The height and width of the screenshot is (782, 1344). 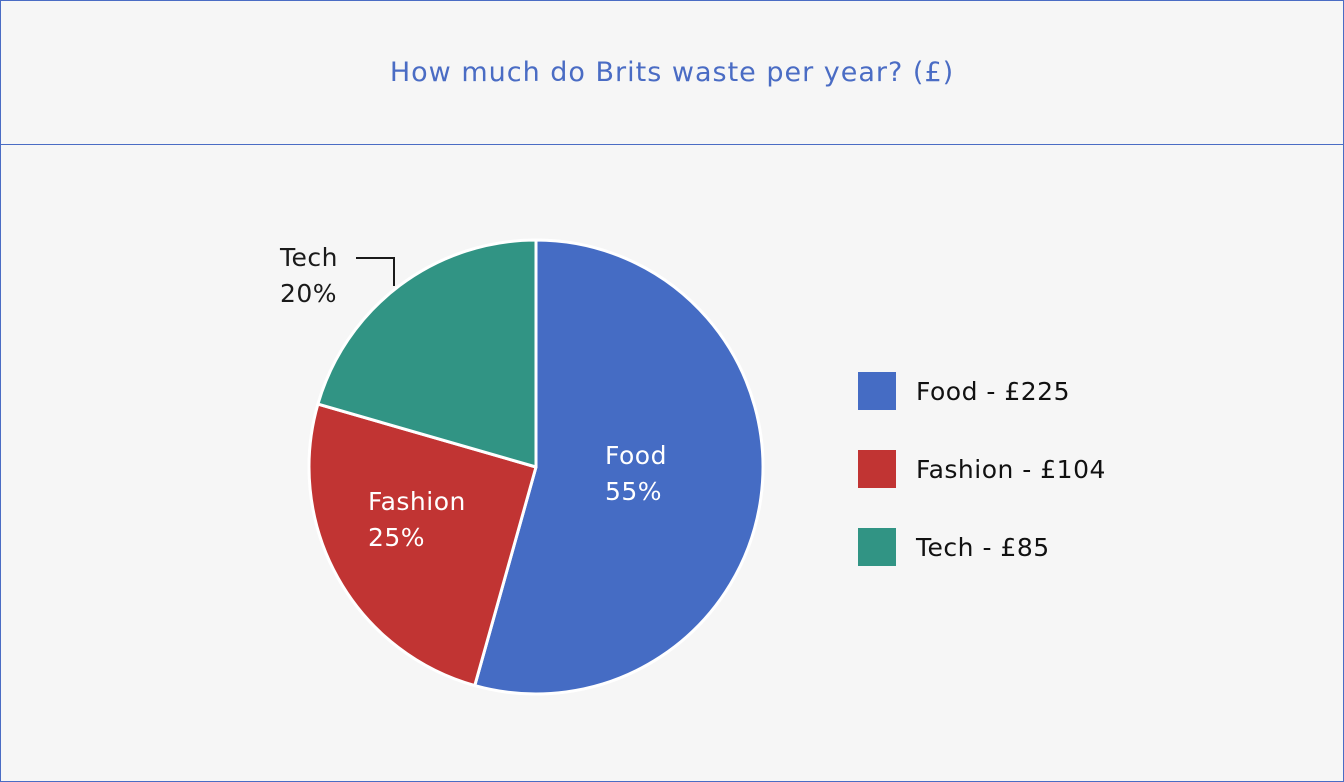 I want to click on slice-label-fashion-percent: 25%, so click(x=396, y=537).